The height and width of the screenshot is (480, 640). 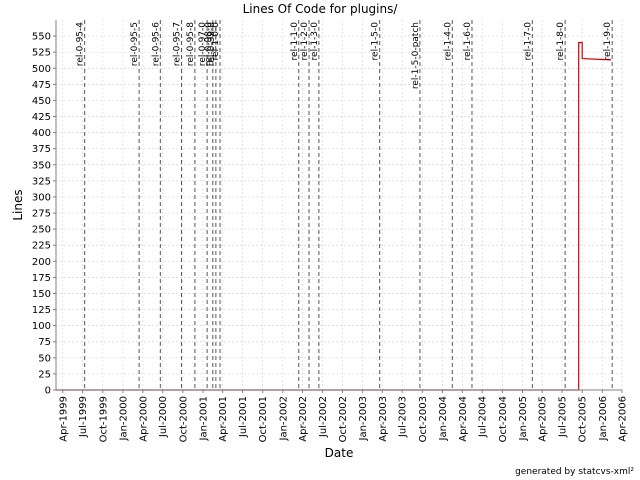 What do you see at coordinates (463, 419) in the screenshot?
I see `x-tick-label: Apr-2004` at bounding box center [463, 419].